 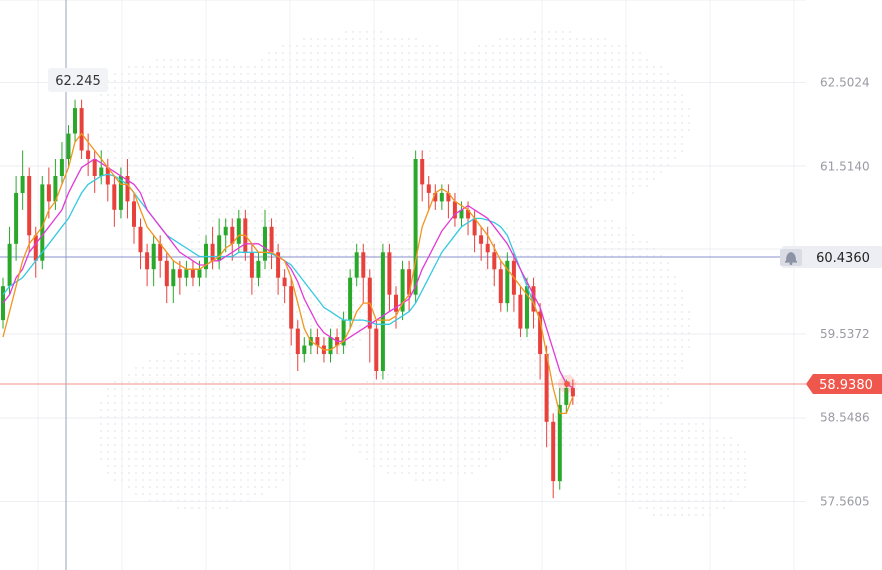 I want to click on last-price-marker, so click(x=567, y=384).